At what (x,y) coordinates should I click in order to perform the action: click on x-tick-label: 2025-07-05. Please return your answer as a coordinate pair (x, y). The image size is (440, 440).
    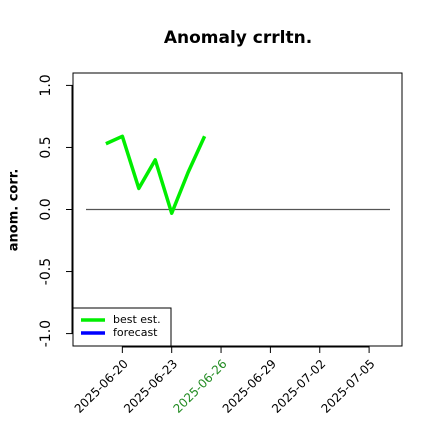
    Looking at the image, I should click on (347, 386).